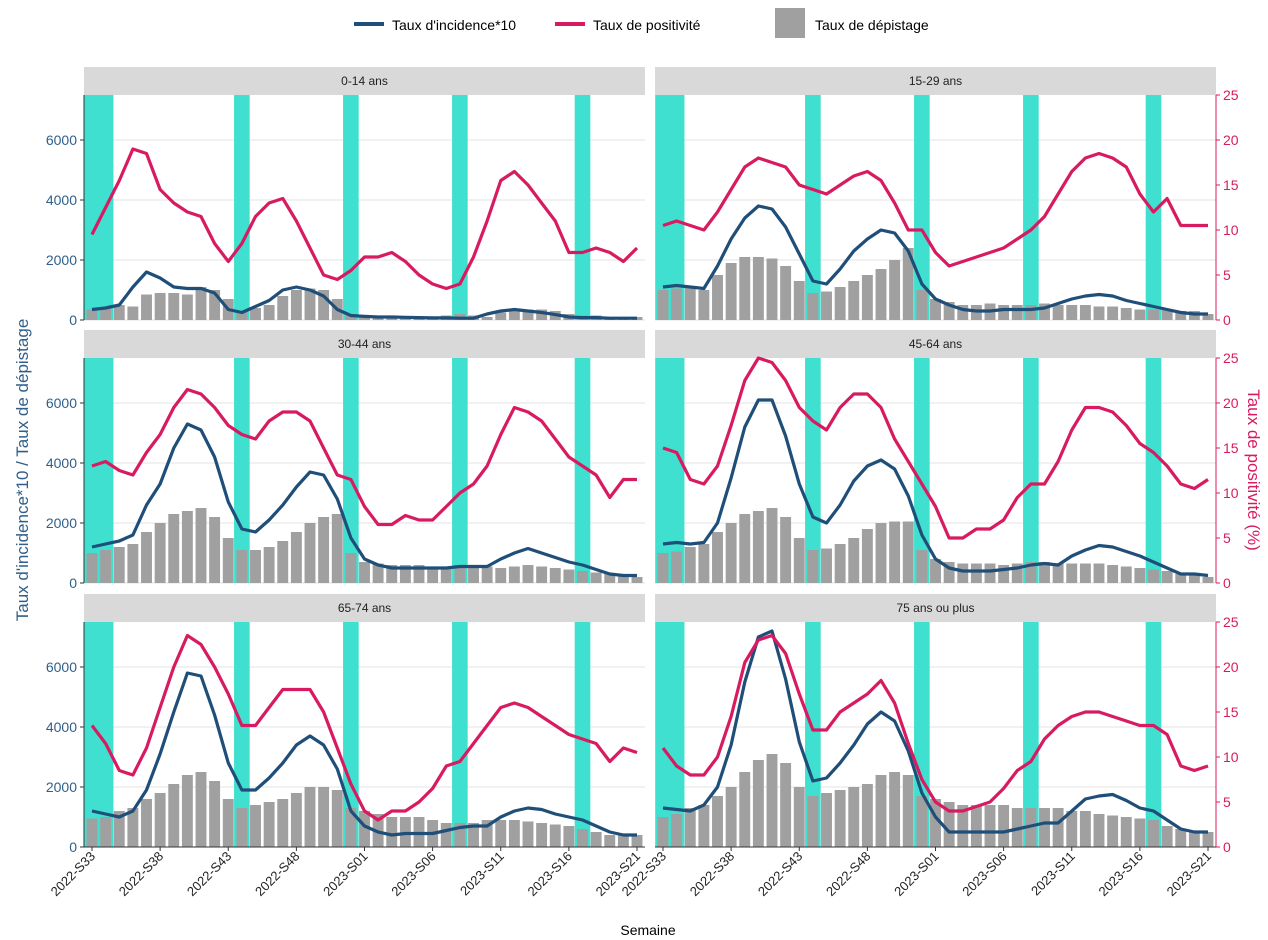 The image size is (1268, 940). What do you see at coordinates (277, 874) in the screenshot?
I see `x-tick-label: 2022-S48` at bounding box center [277, 874].